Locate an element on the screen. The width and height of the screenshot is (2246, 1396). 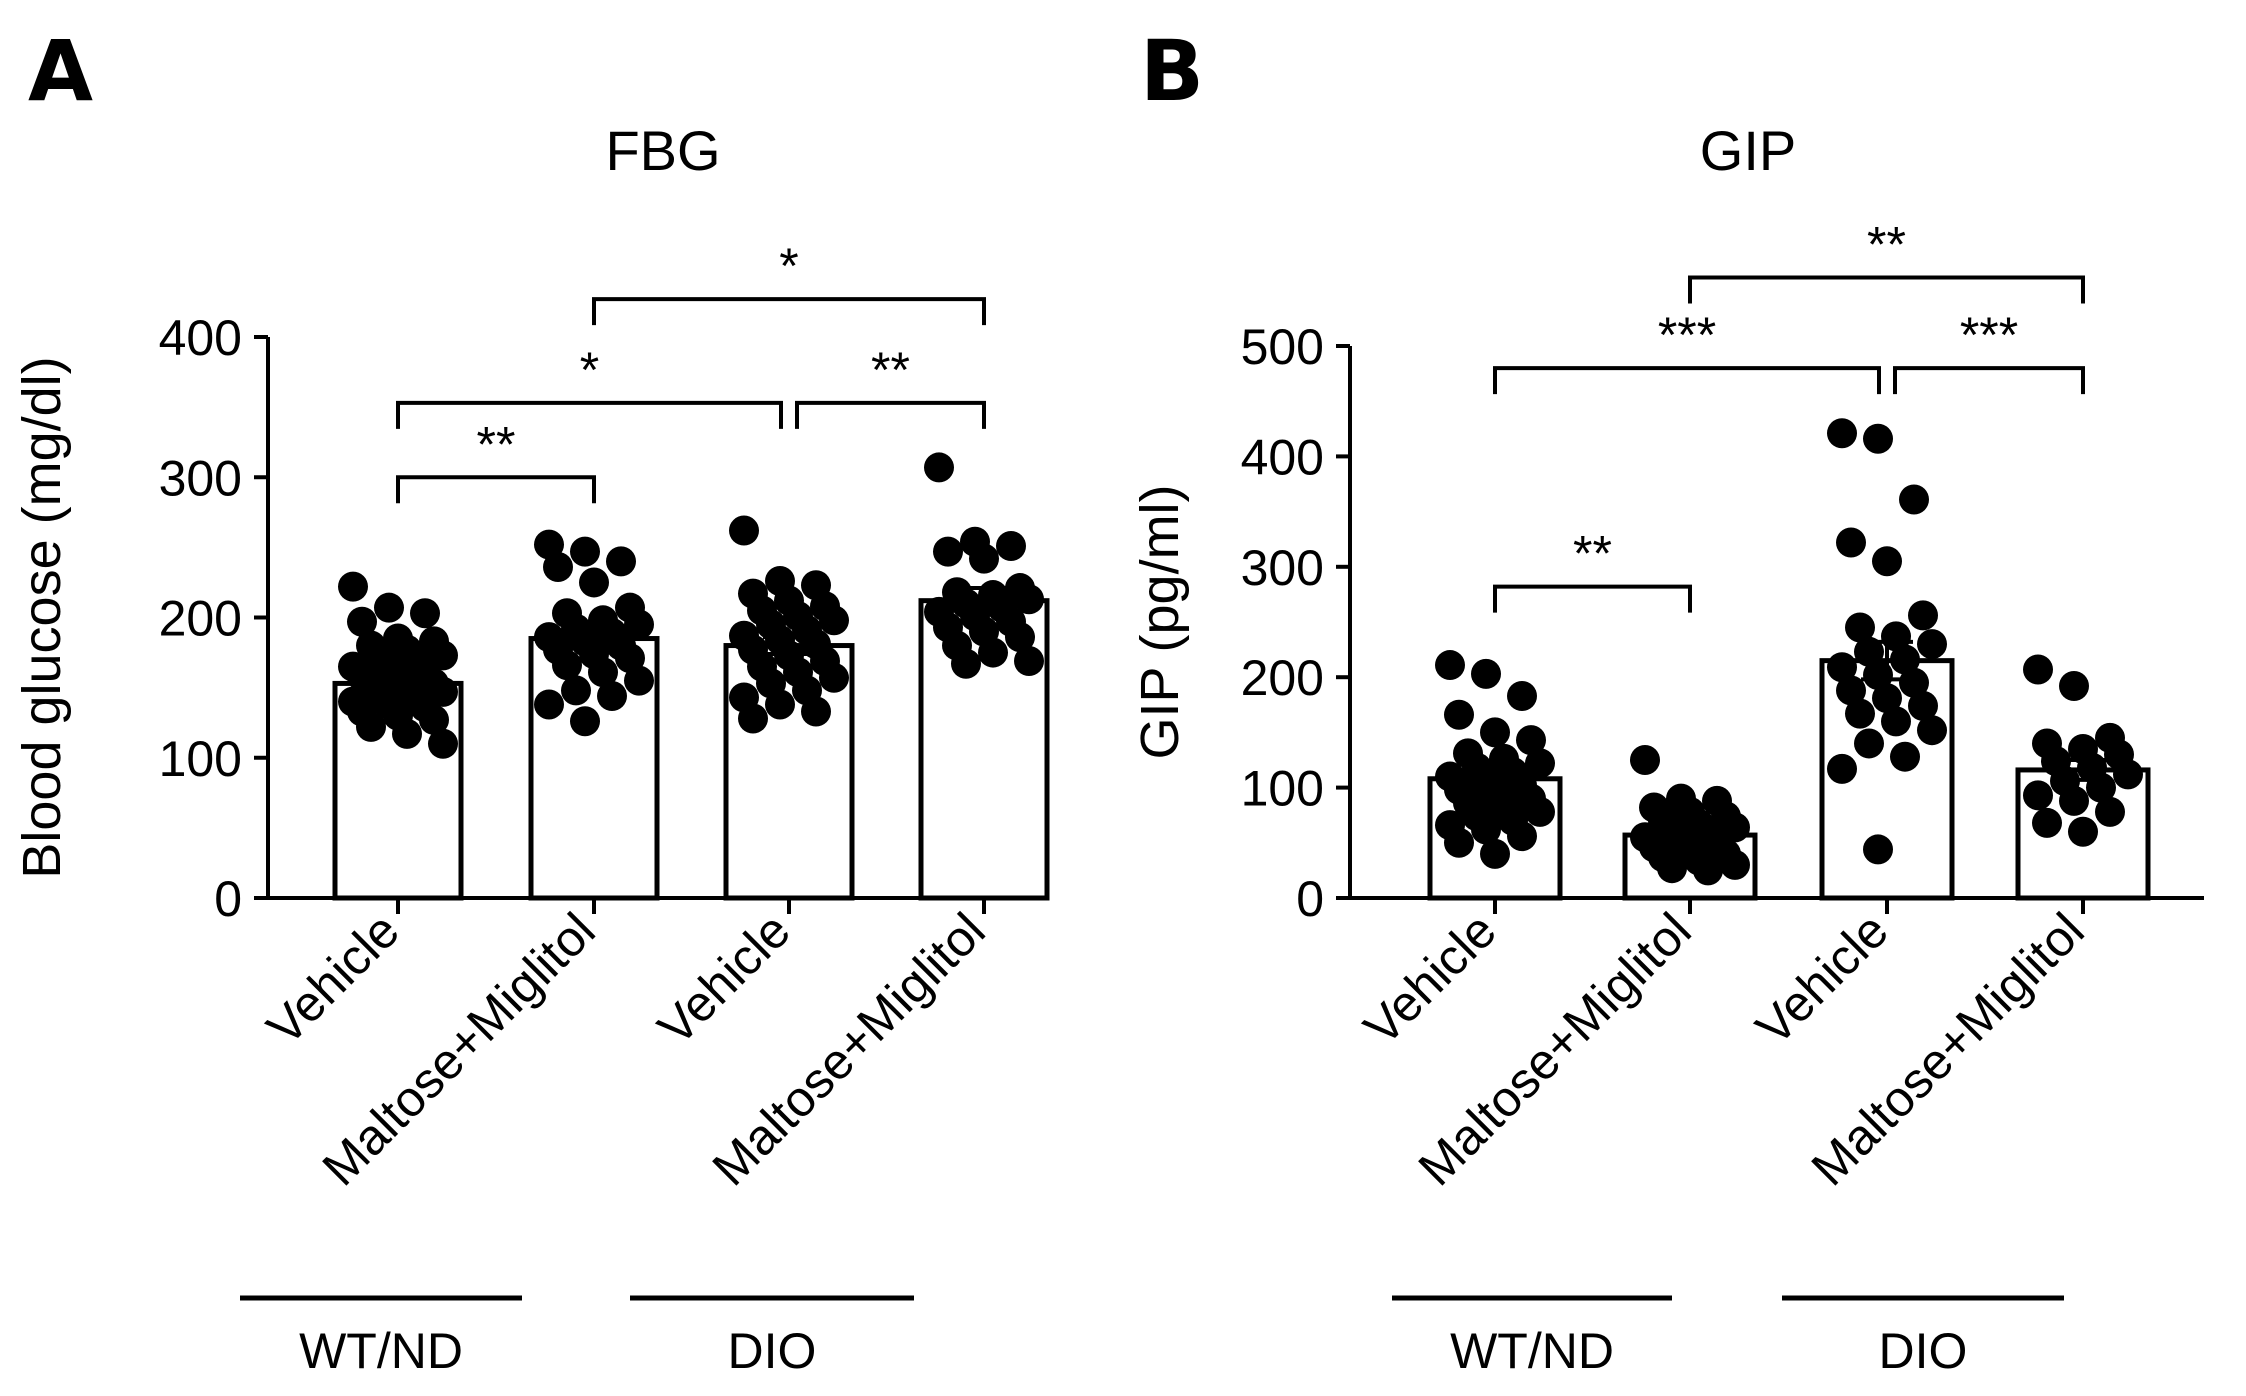
group-label: DIO is located at coordinates (1923, 1351).